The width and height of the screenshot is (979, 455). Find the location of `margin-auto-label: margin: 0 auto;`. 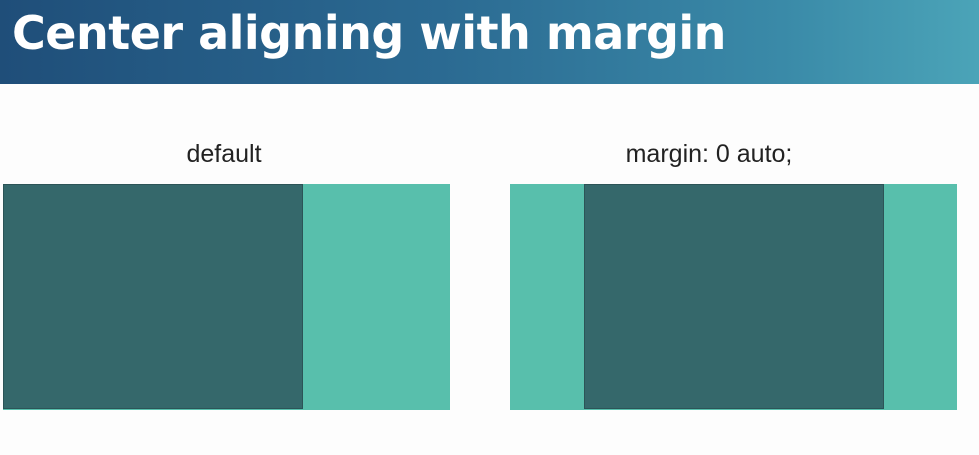

margin-auto-label: margin: 0 auto; is located at coordinates (709, 154).